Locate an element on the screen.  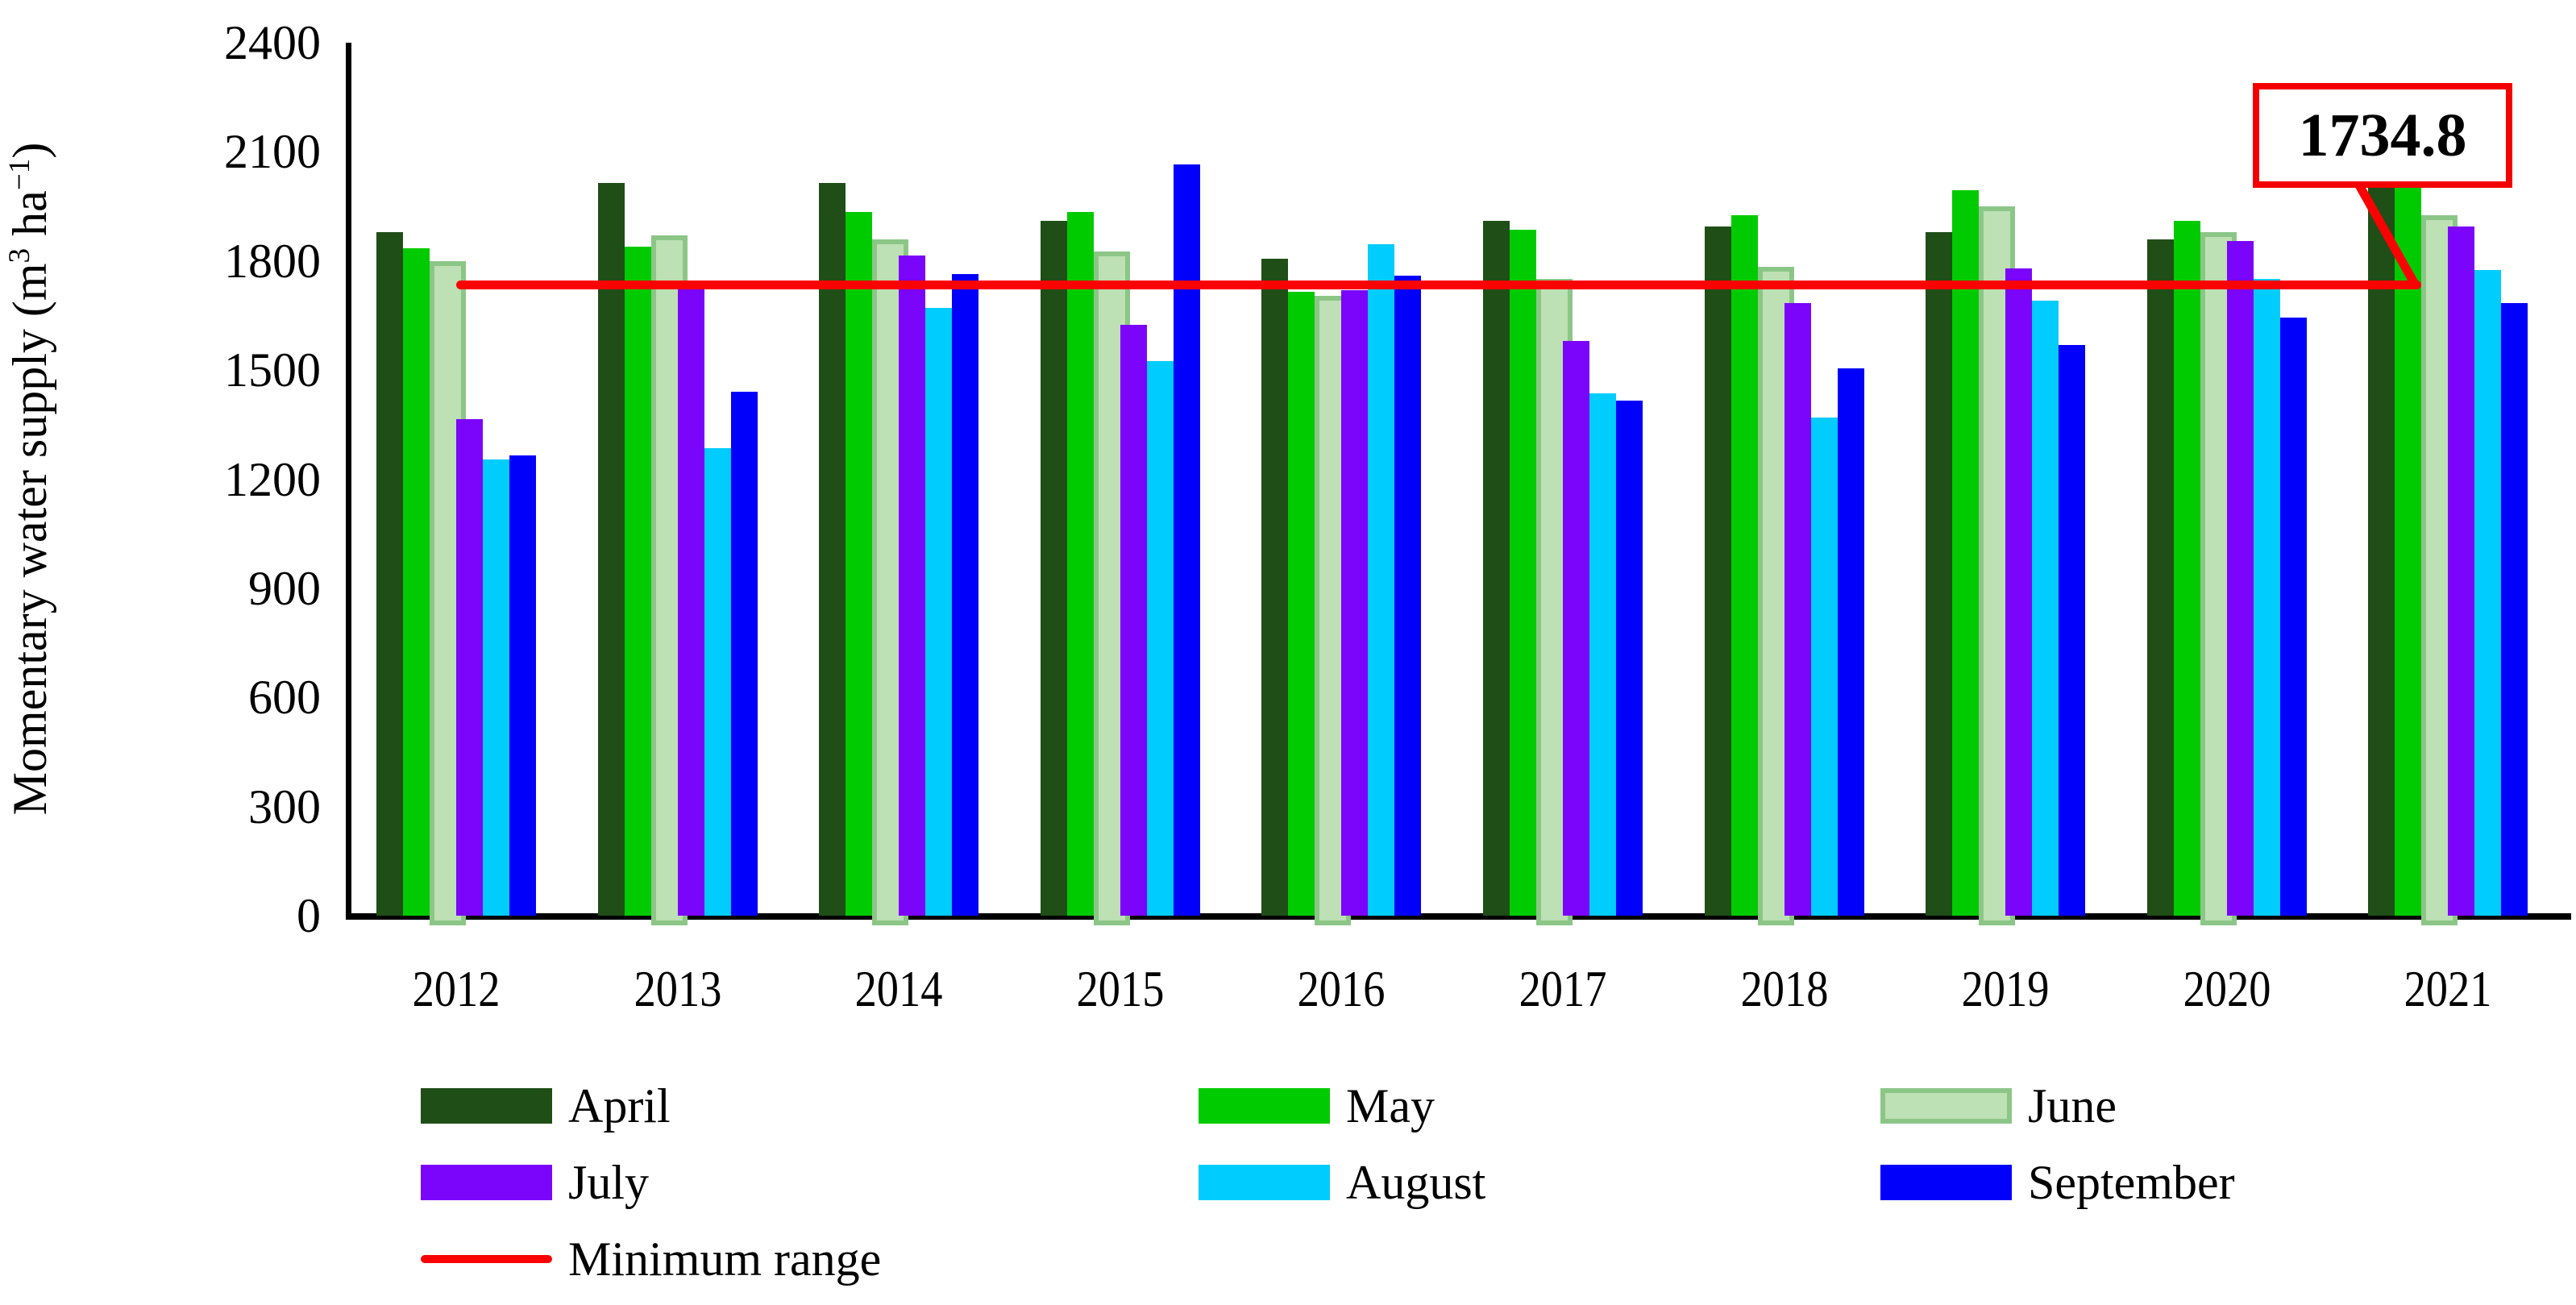
legend-swatch-september is located at coordinates (1946, 1182).